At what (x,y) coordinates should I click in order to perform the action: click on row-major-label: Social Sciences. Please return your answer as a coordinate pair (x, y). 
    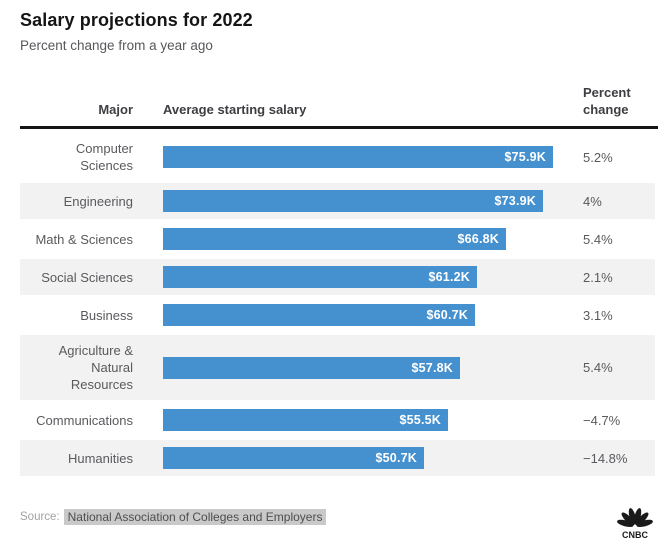
    Looking at the image, I should click on (87, 277).